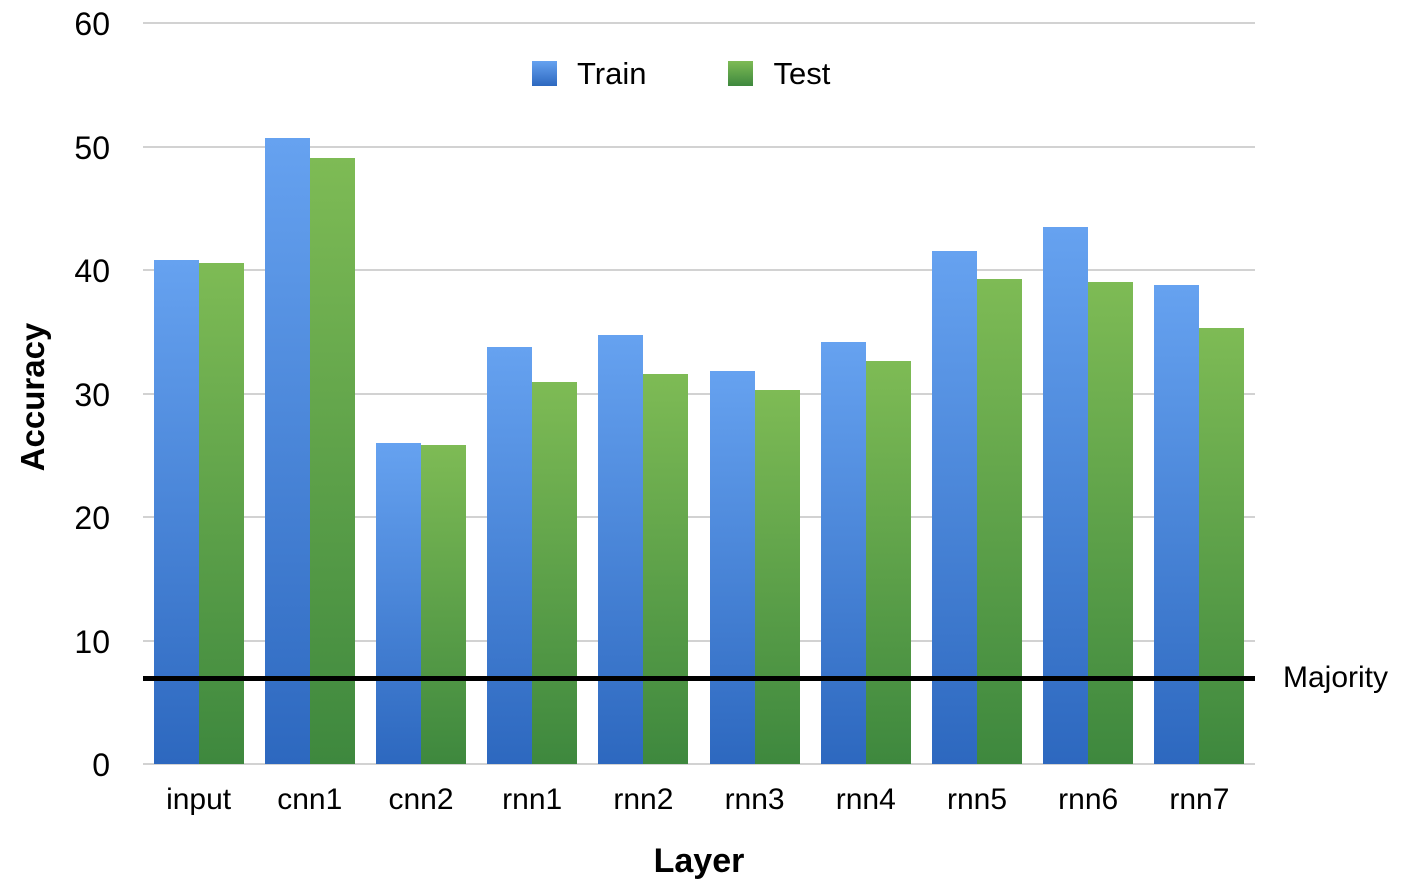 The image size is (1410, 892). What do you see at coordinates (510, 555) in the screenshot?
I see `bar-train-rnn1` at bounding box center [510, 555].